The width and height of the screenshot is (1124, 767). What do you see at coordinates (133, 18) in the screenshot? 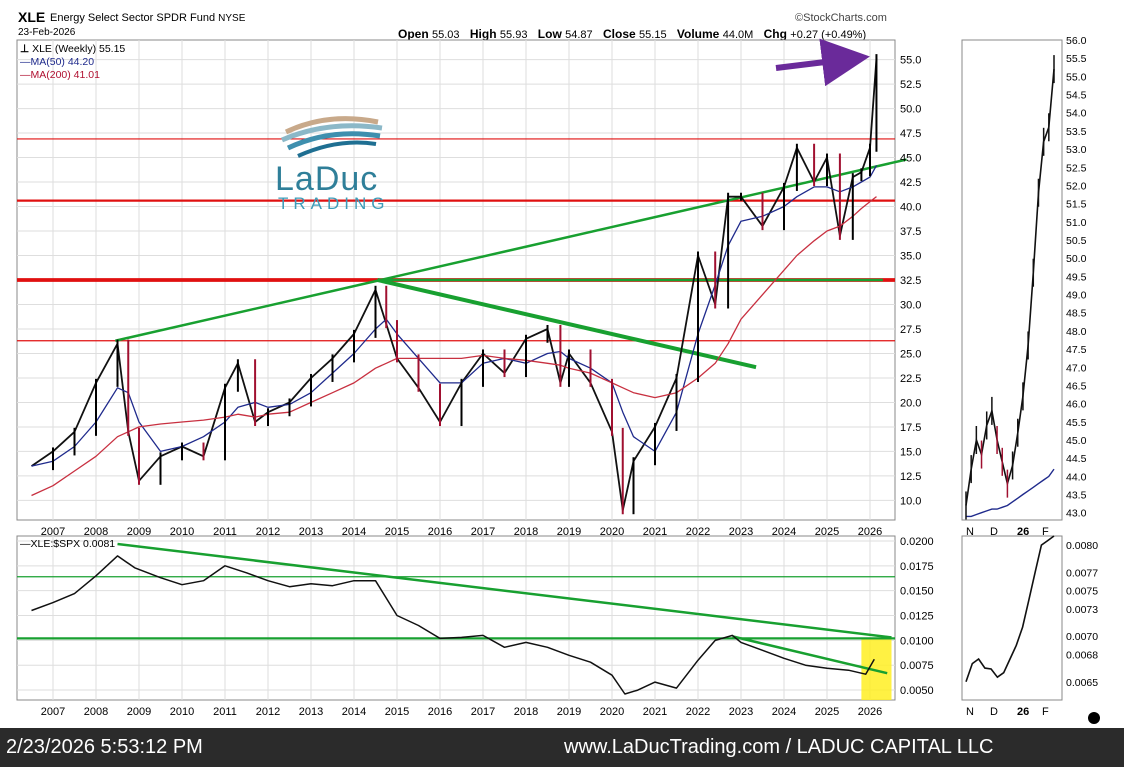
I see `fund-name-text: Energy Select Sector SPDR Fund` at bounding box center [133, 18].